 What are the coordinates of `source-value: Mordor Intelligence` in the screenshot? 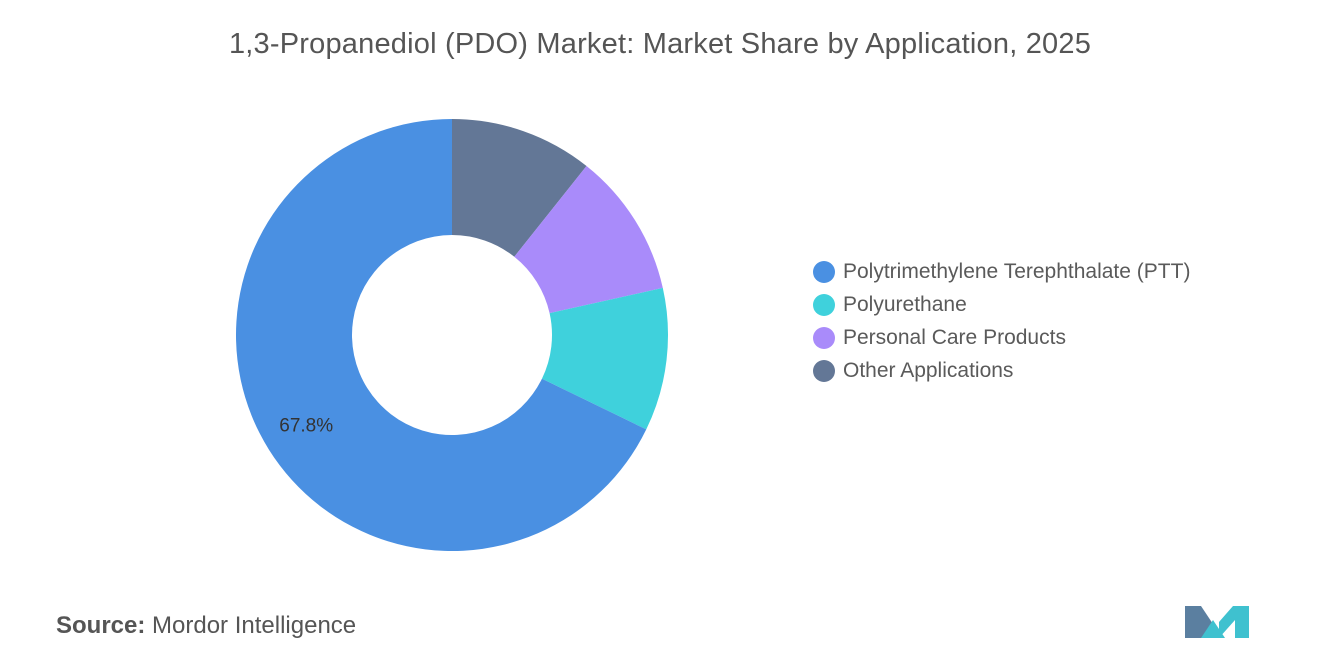 It's located at (254, 625).